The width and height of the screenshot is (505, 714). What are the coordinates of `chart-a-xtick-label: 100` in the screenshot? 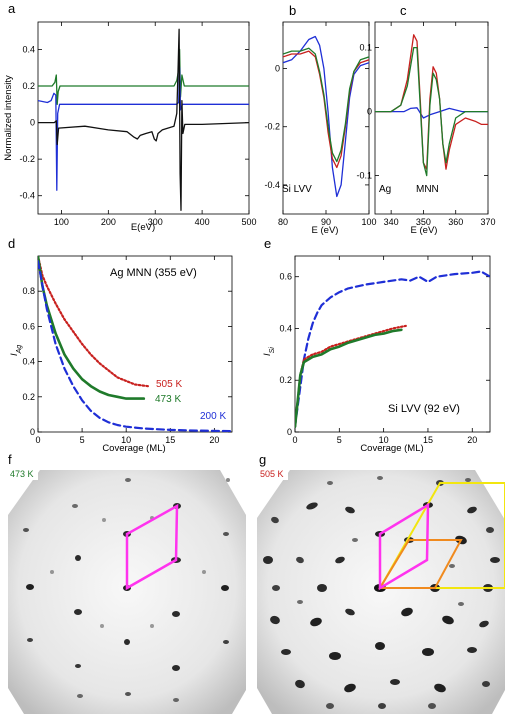 It's located at (61, 222).